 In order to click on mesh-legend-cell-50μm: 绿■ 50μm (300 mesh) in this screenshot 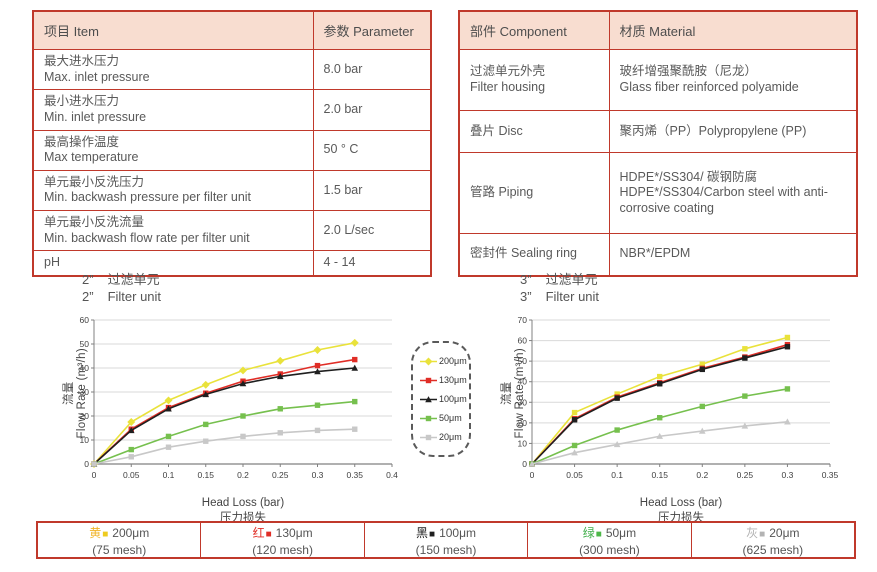, I will do `click(608, 540)`.